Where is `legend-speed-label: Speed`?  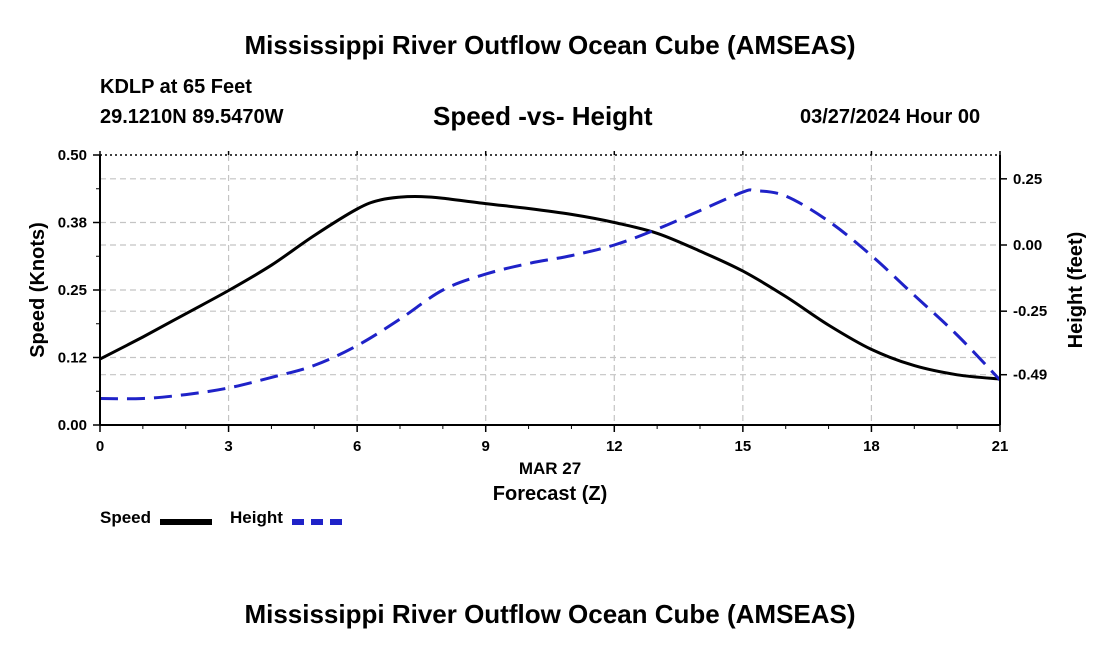 legend-speed-label: Speed is located at coordinates (126, 517).